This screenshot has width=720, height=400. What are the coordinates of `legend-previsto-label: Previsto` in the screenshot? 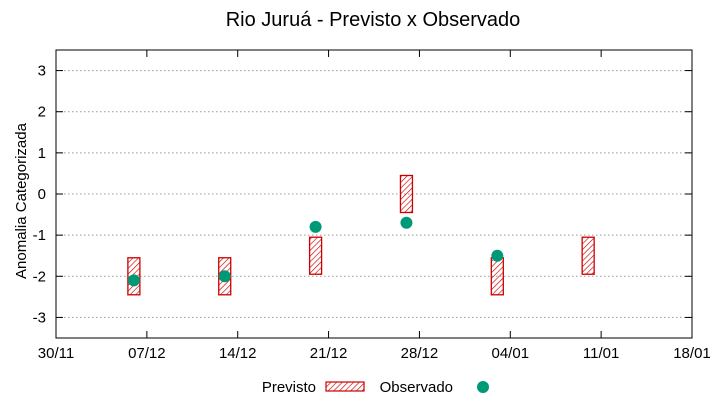 It's located at (289, 387).